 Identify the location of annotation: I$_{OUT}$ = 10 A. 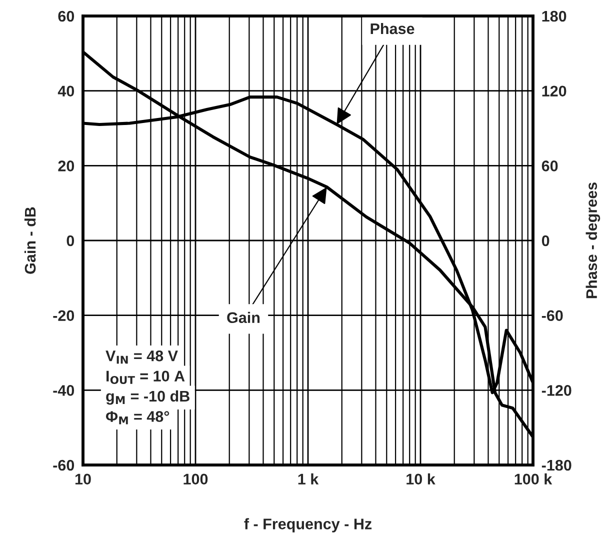
(145, 377).